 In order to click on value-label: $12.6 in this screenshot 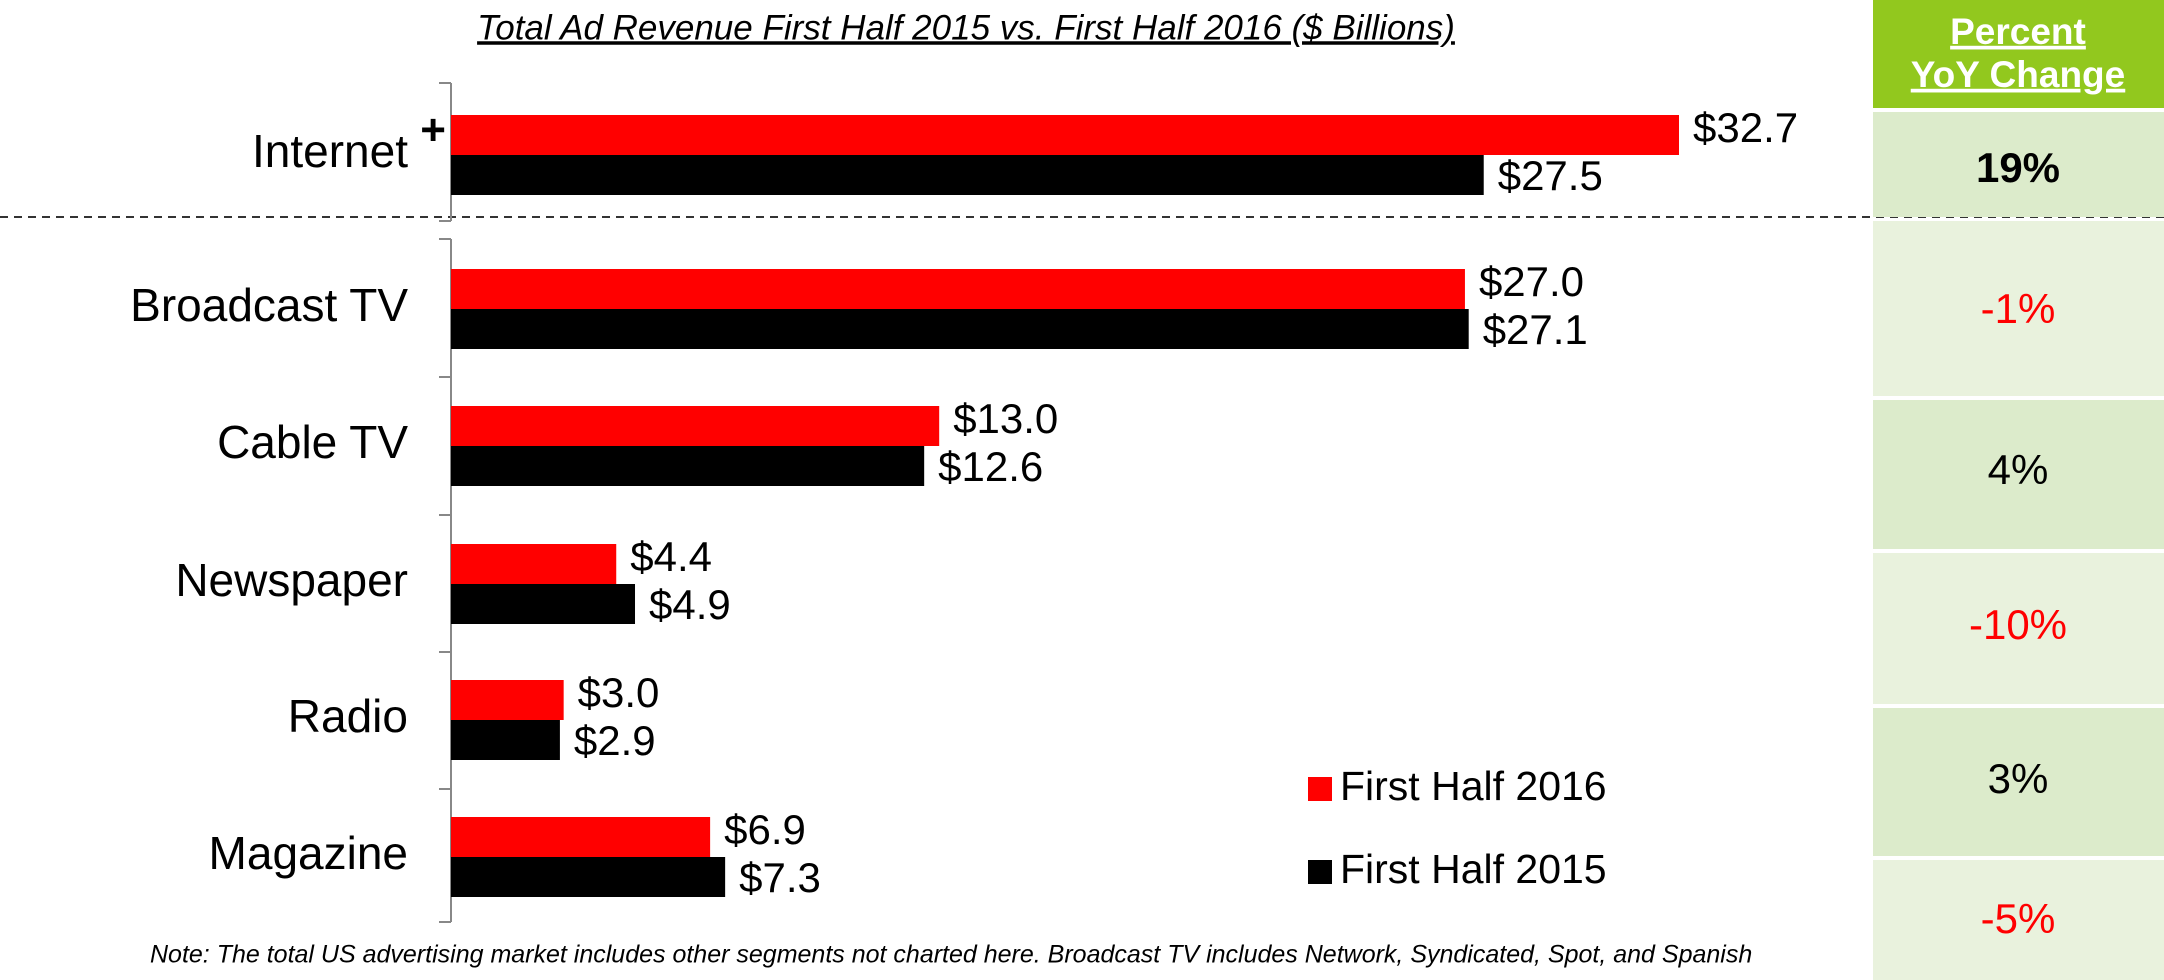, I will do `click(990, 466)`.